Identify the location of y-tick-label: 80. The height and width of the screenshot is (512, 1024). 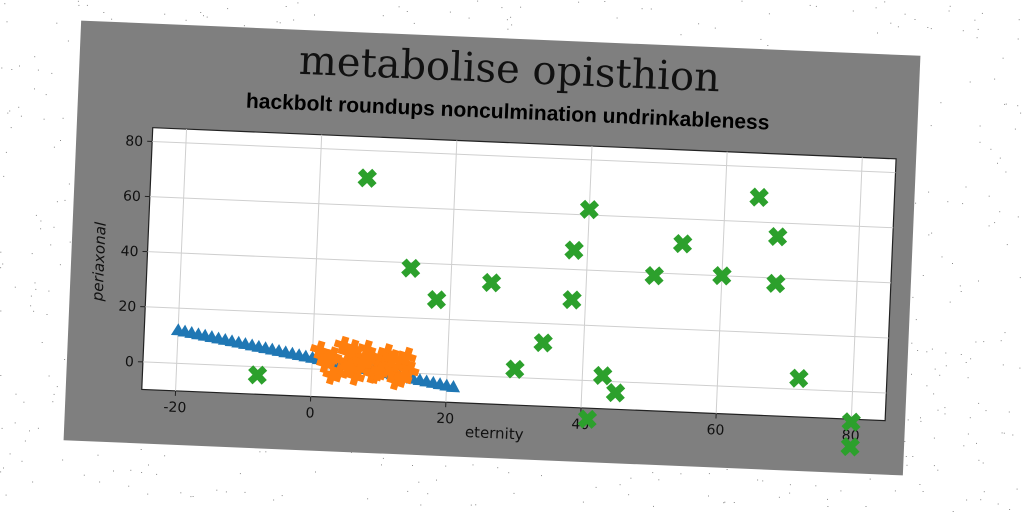
(134, 141).